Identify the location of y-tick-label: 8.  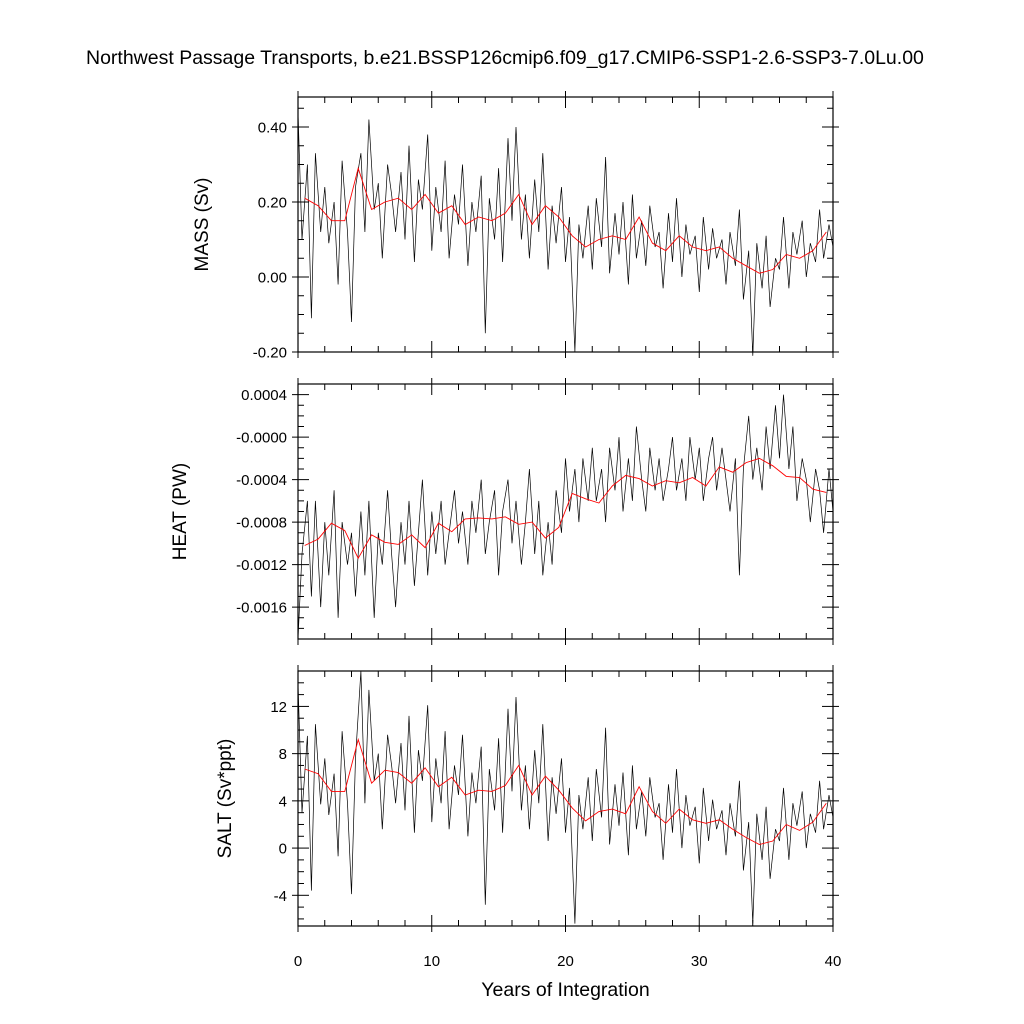
(283, 754).